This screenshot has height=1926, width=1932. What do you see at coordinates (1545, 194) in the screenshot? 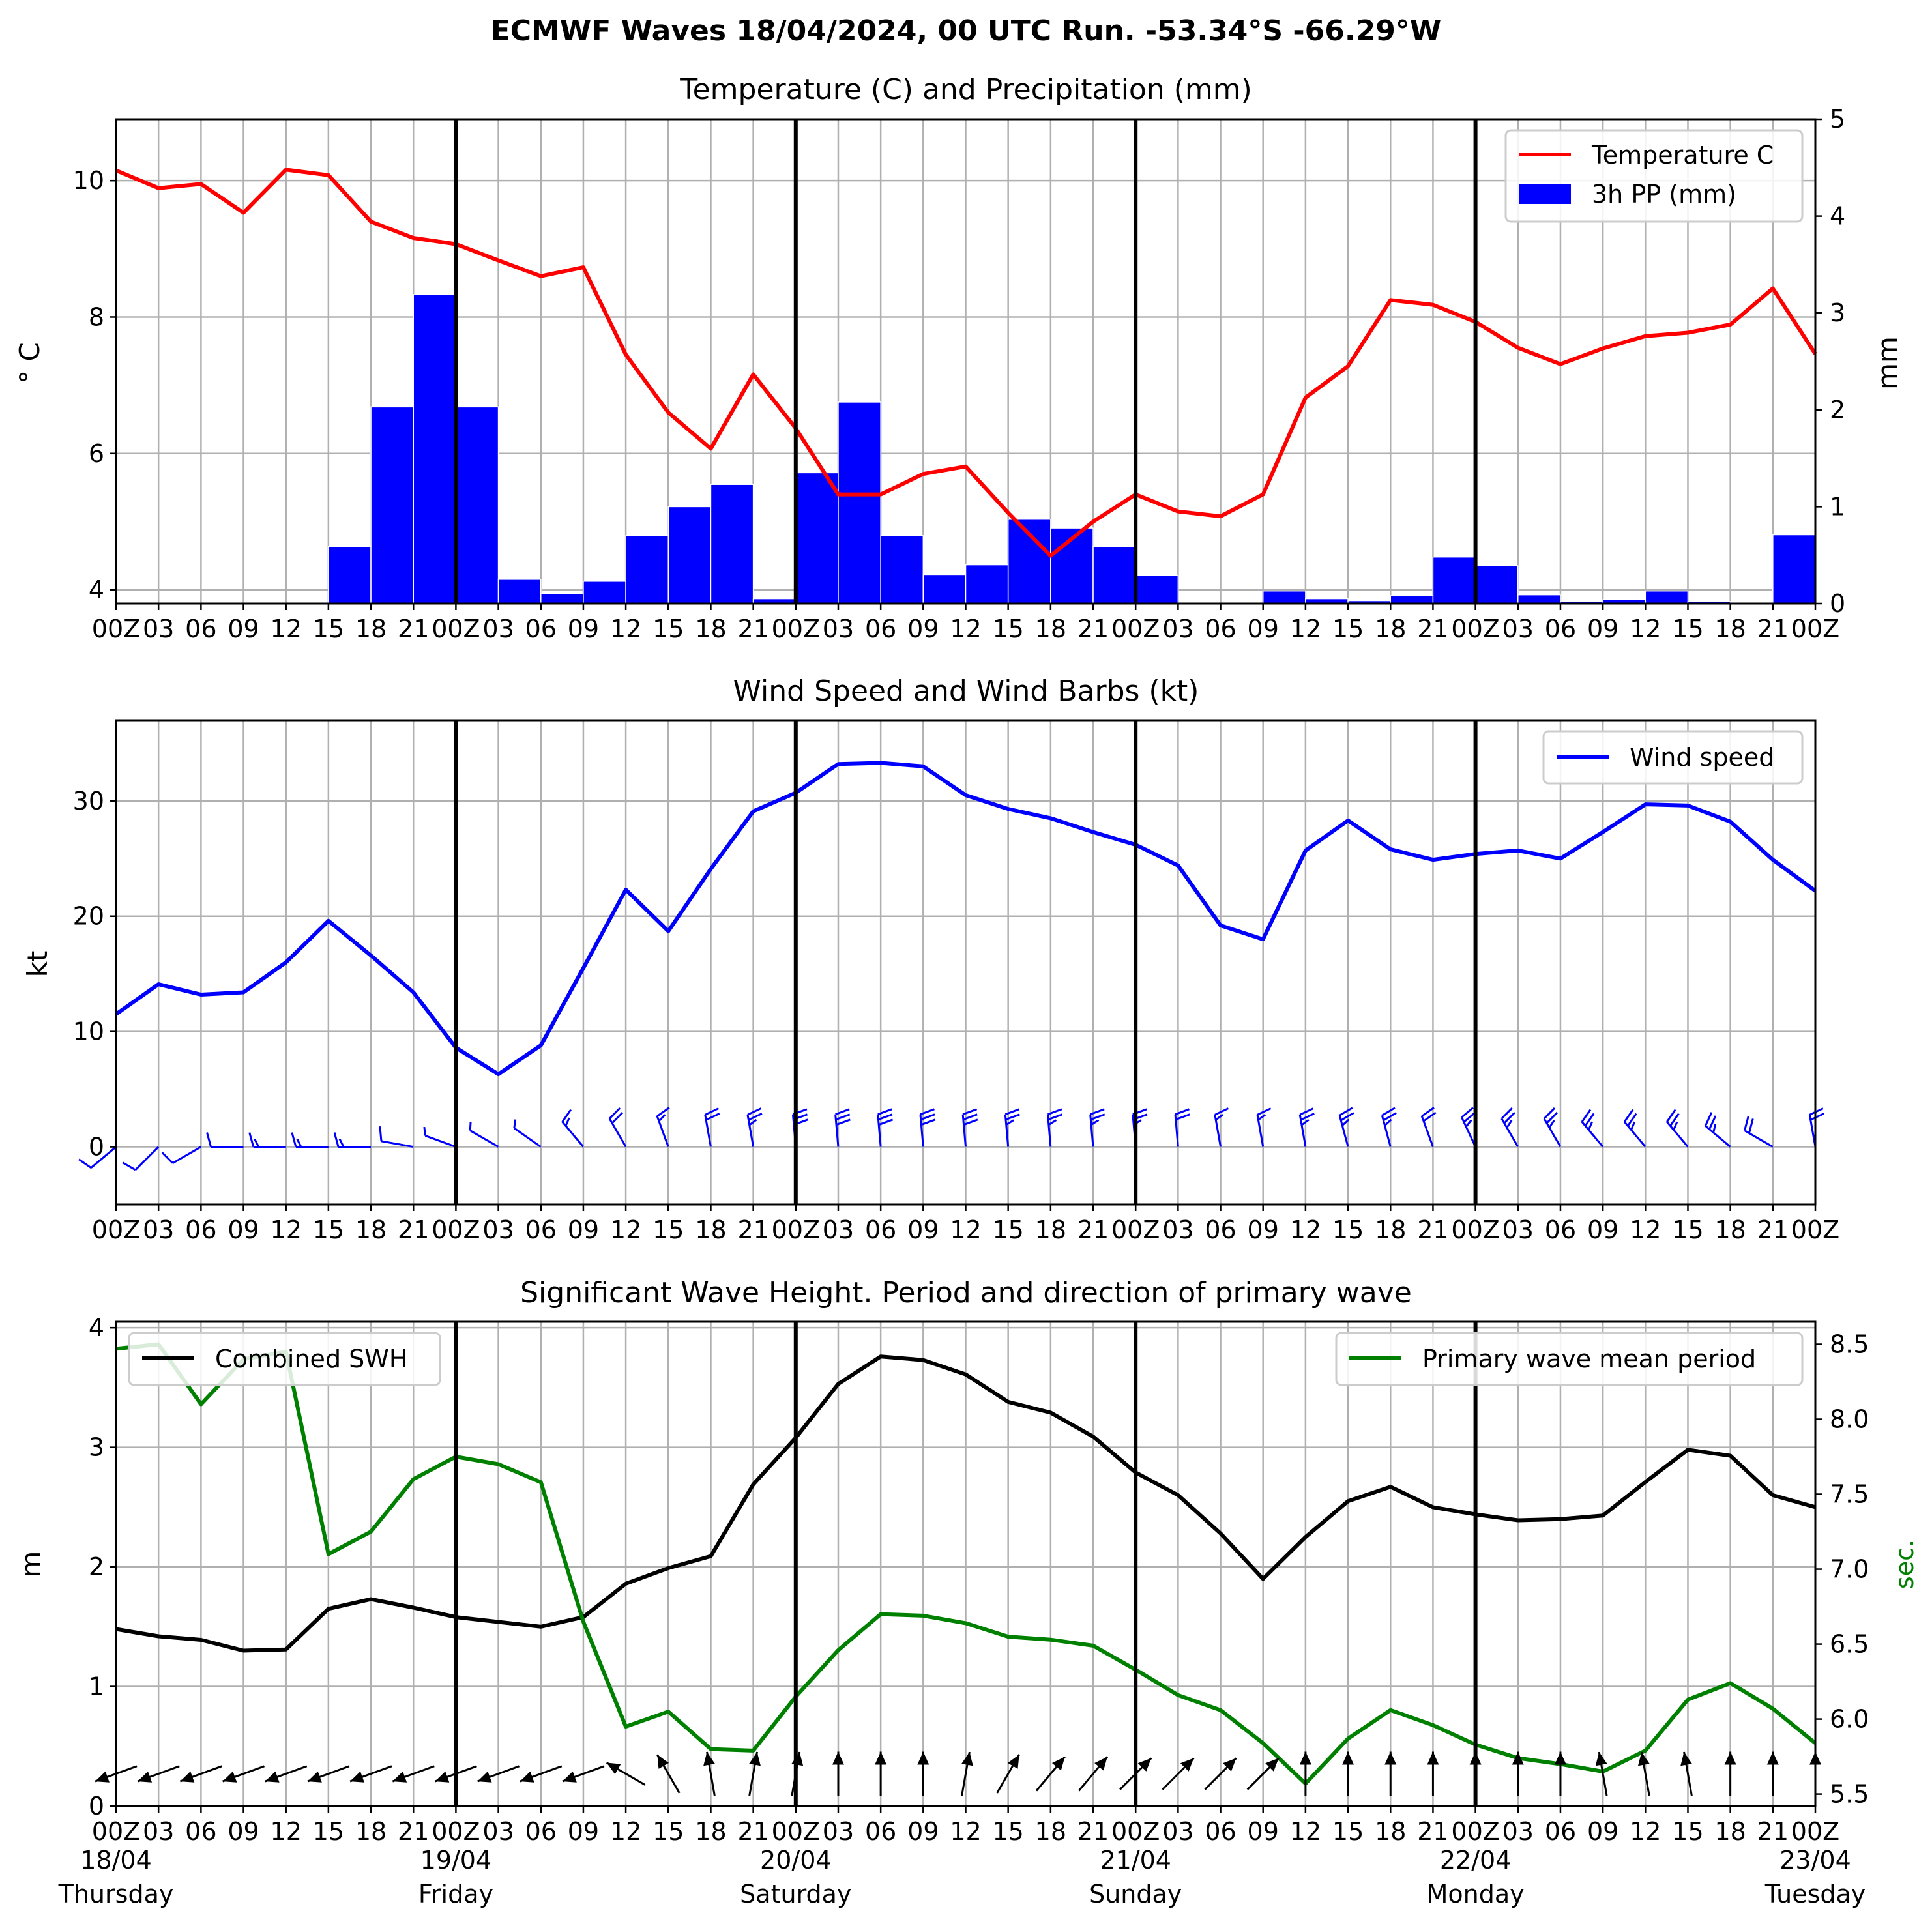
I see `legend-precip-swatch` at bounding box center [1545, 194].